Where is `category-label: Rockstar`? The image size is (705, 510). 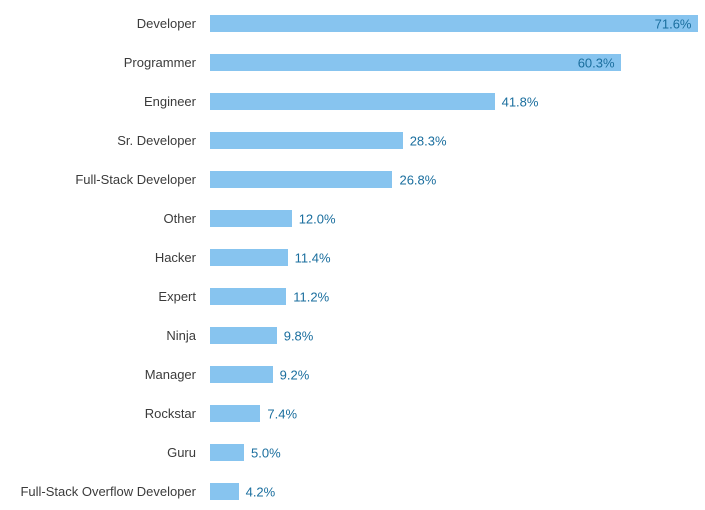
category-label: Rockstar is located at coordinates (170, 413).